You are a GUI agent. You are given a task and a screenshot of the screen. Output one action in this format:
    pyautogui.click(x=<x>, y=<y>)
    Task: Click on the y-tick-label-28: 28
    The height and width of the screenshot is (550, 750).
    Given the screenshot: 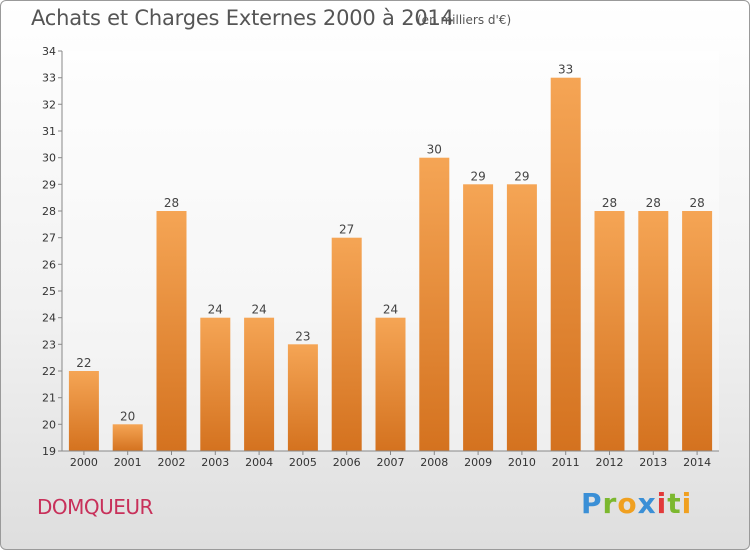 What is the action you would take?
    pyautogui.click(x=49, y=211)
    